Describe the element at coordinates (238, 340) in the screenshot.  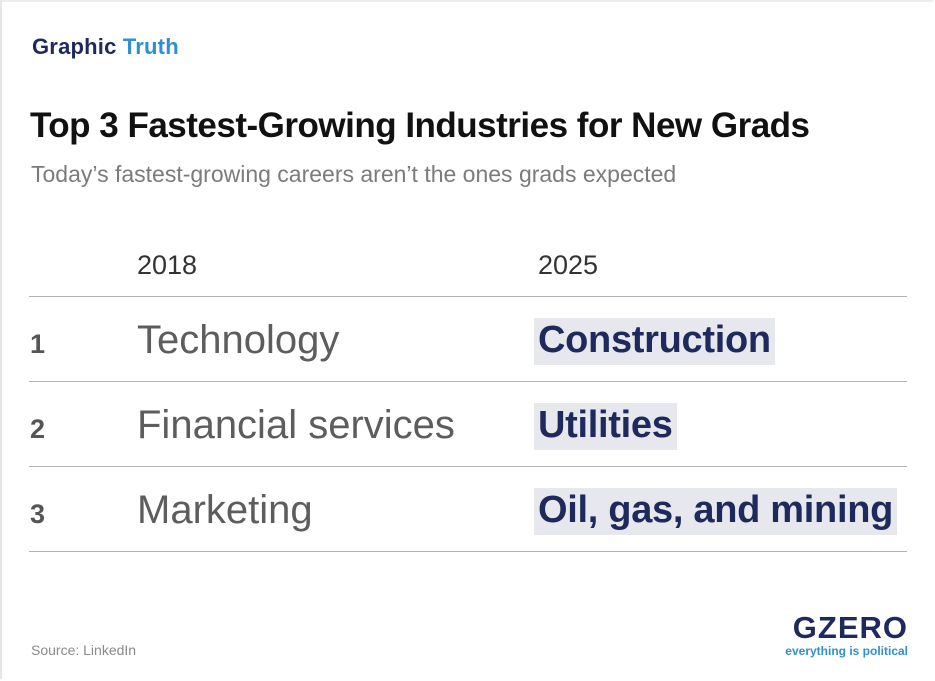
I see `row-1-2018-industry: Technology` at that location.